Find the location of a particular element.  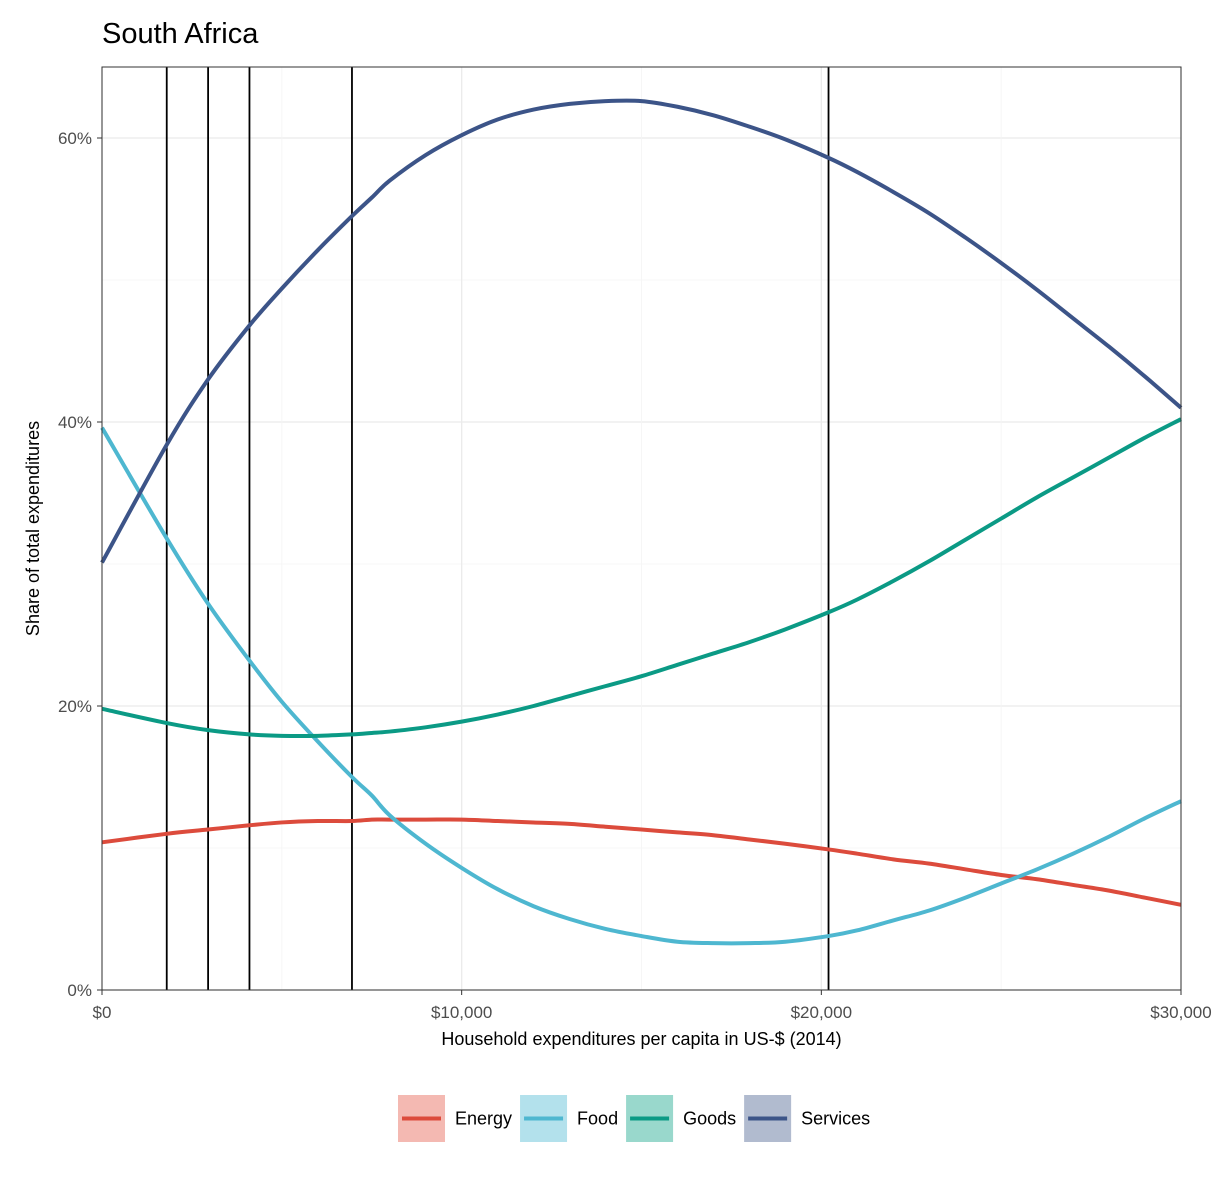

x-axis-ticks: $0 $10,000 $20,000 $30,000 is located at coordinates (652, 1006).